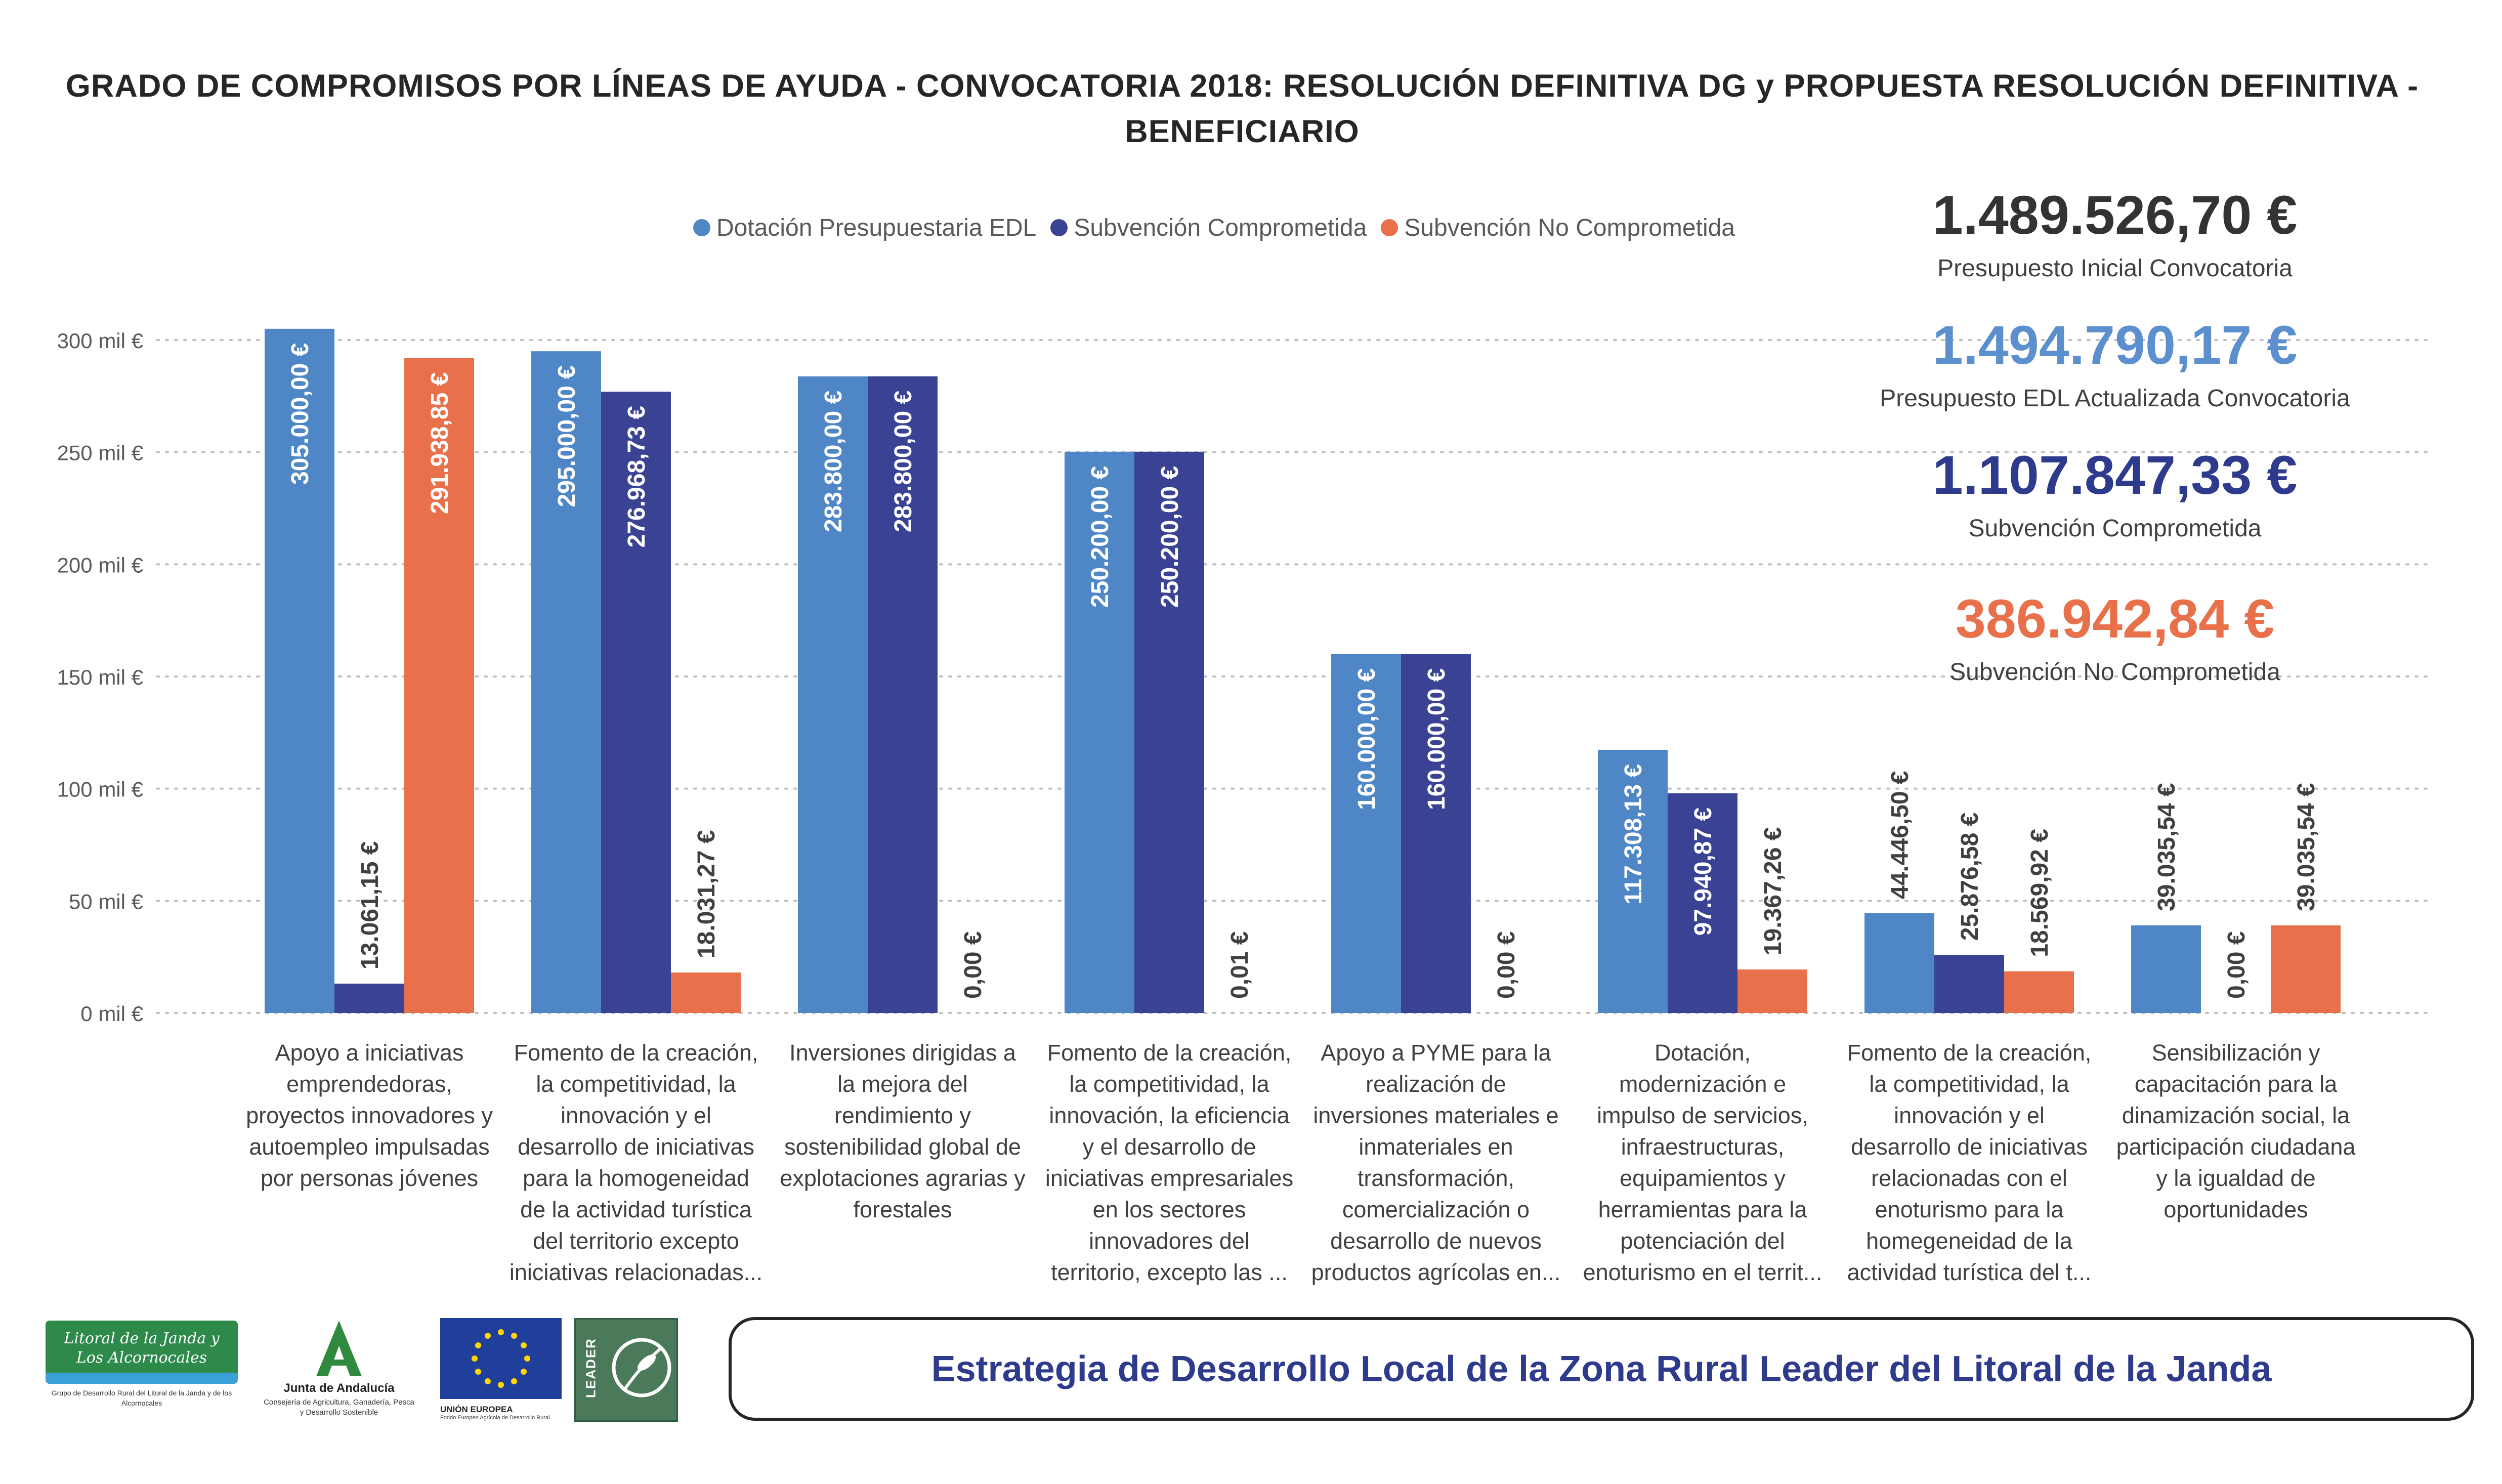 The image size is (2502, 1484). Describe the element at coordinates (902, 1053) in the screenshot. I see `category-label-line: Inversiones dirigidas a` at that location.